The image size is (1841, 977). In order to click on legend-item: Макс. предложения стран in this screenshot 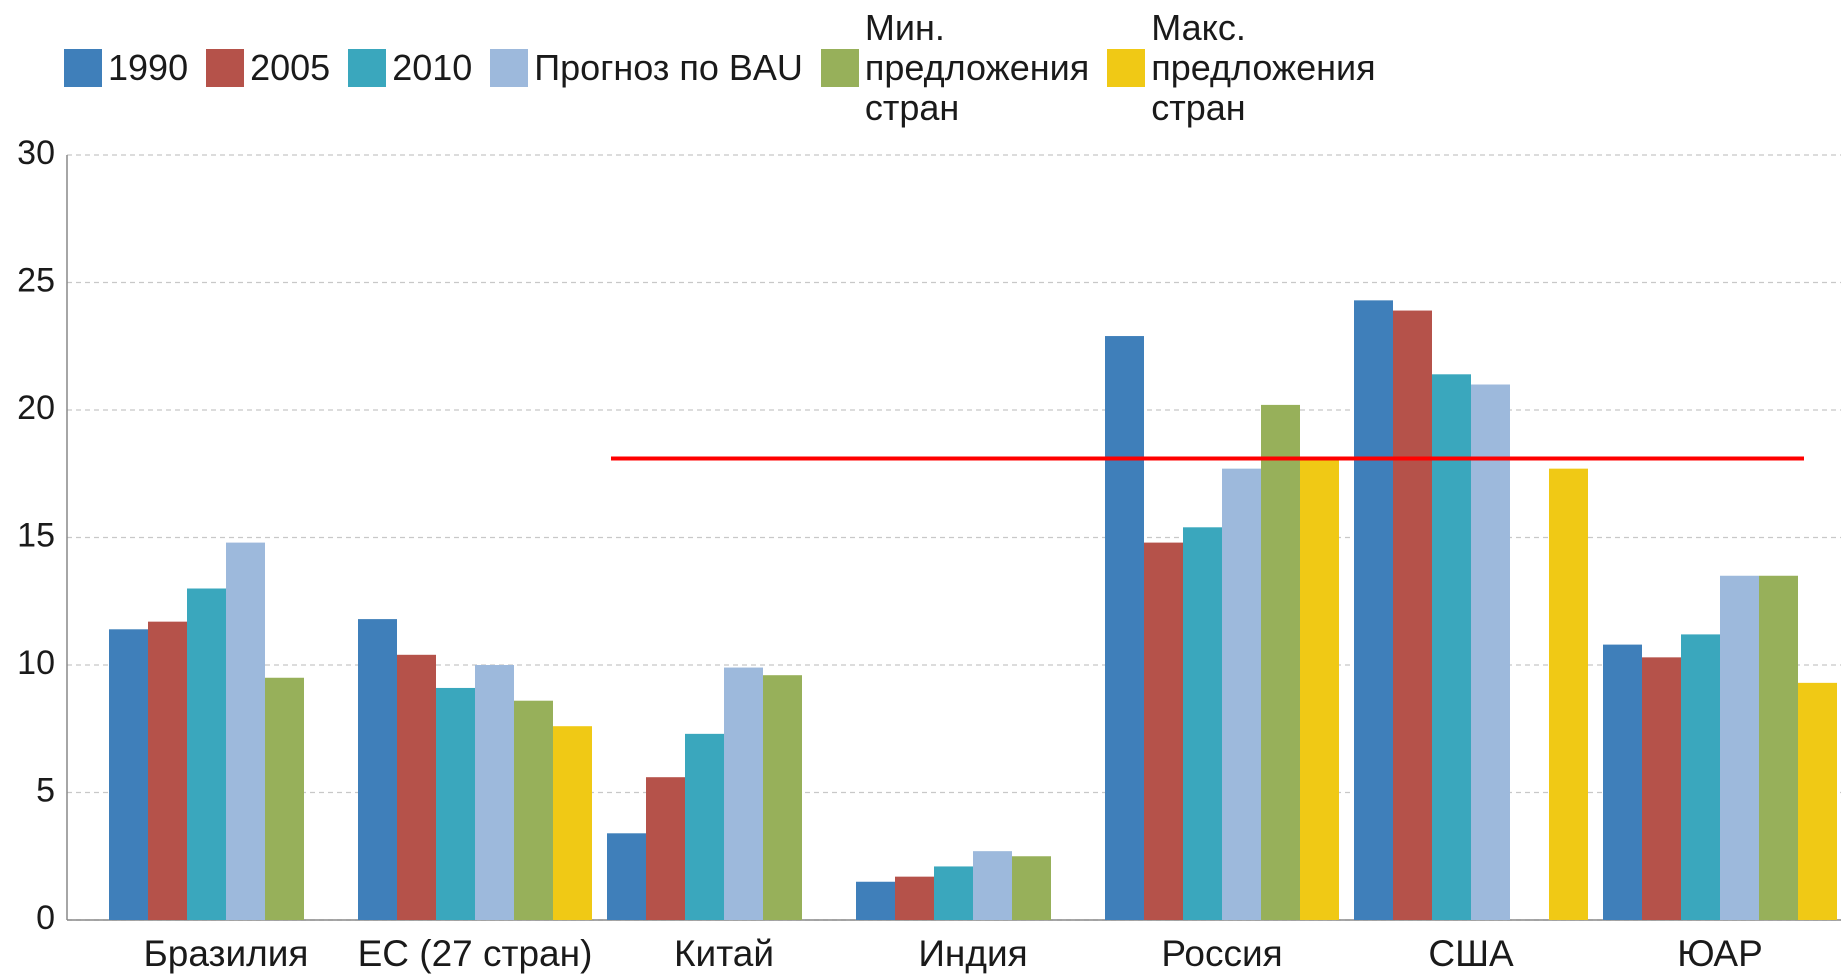, I will do `click(1241, 67)`.